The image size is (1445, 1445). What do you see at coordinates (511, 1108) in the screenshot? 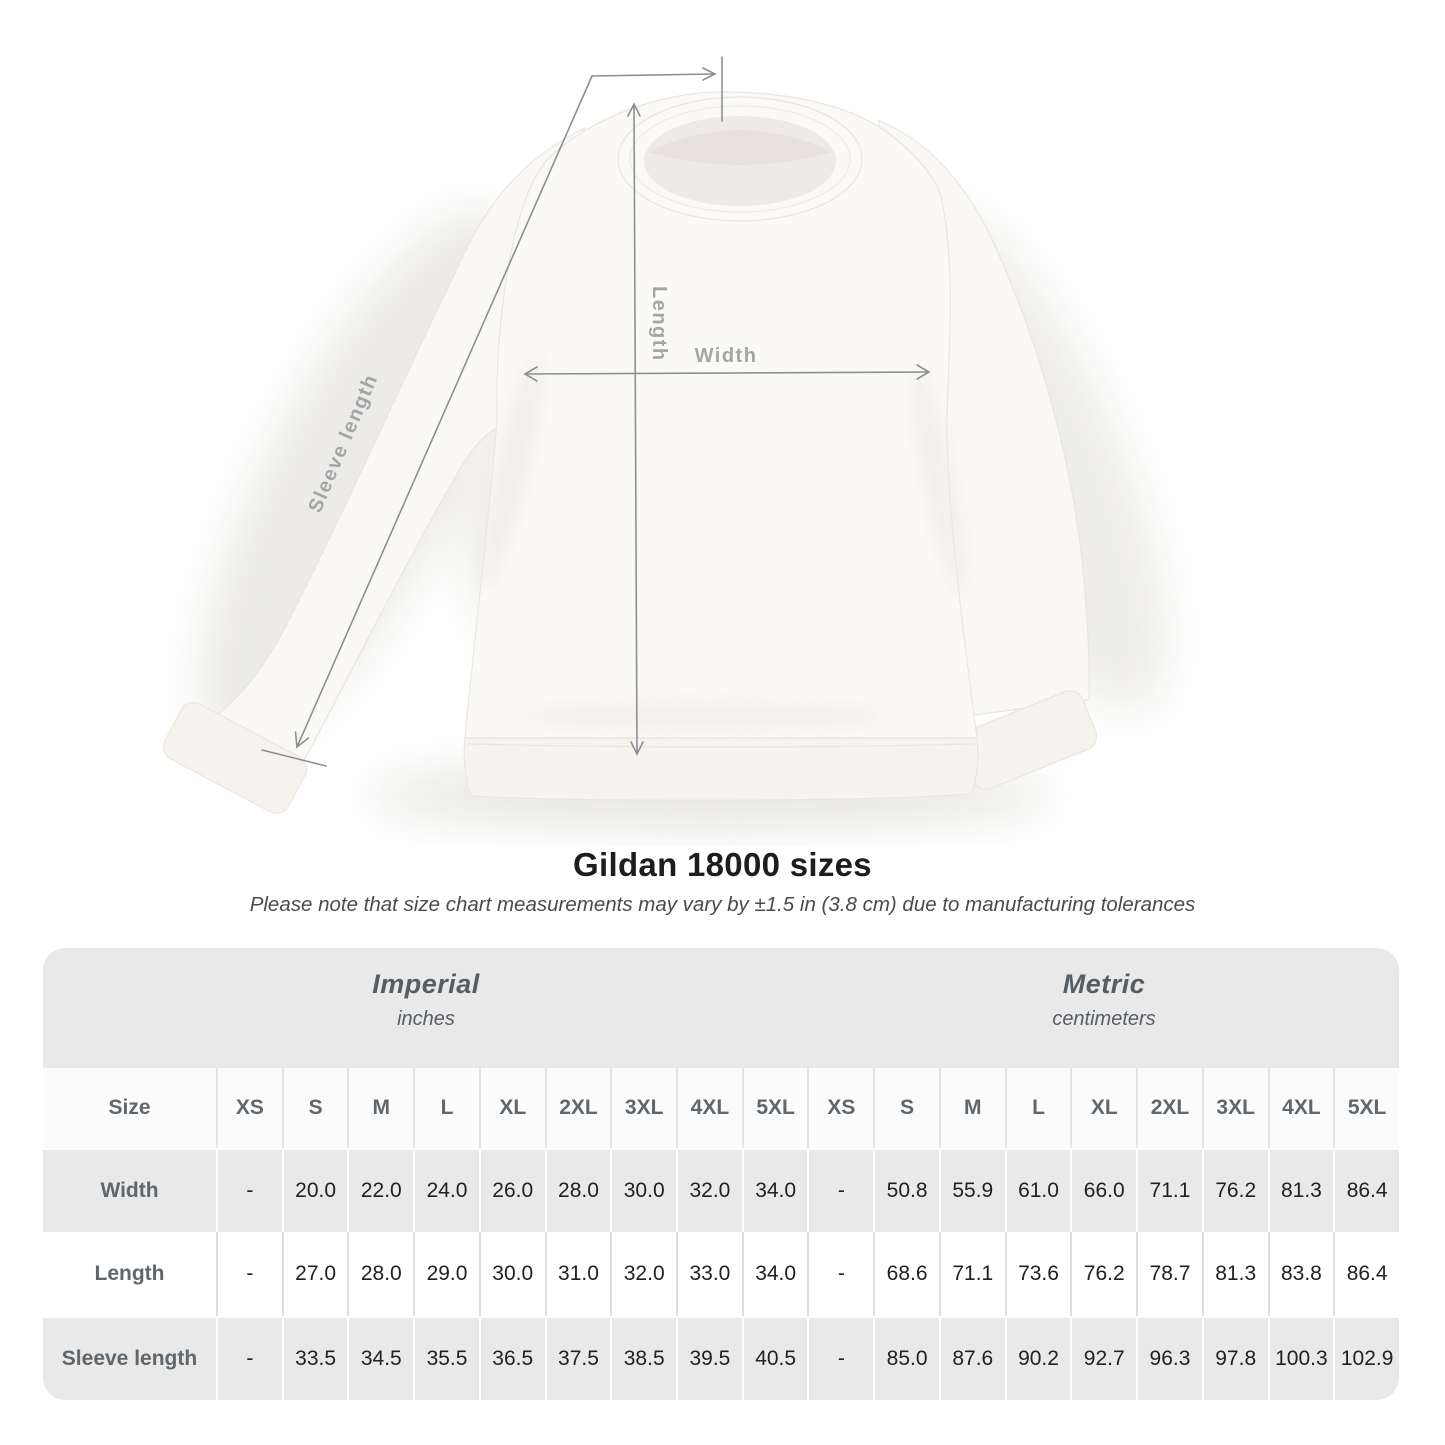
I see `size-header-imperial-xl: XL` at bounding box center [511, 1108].